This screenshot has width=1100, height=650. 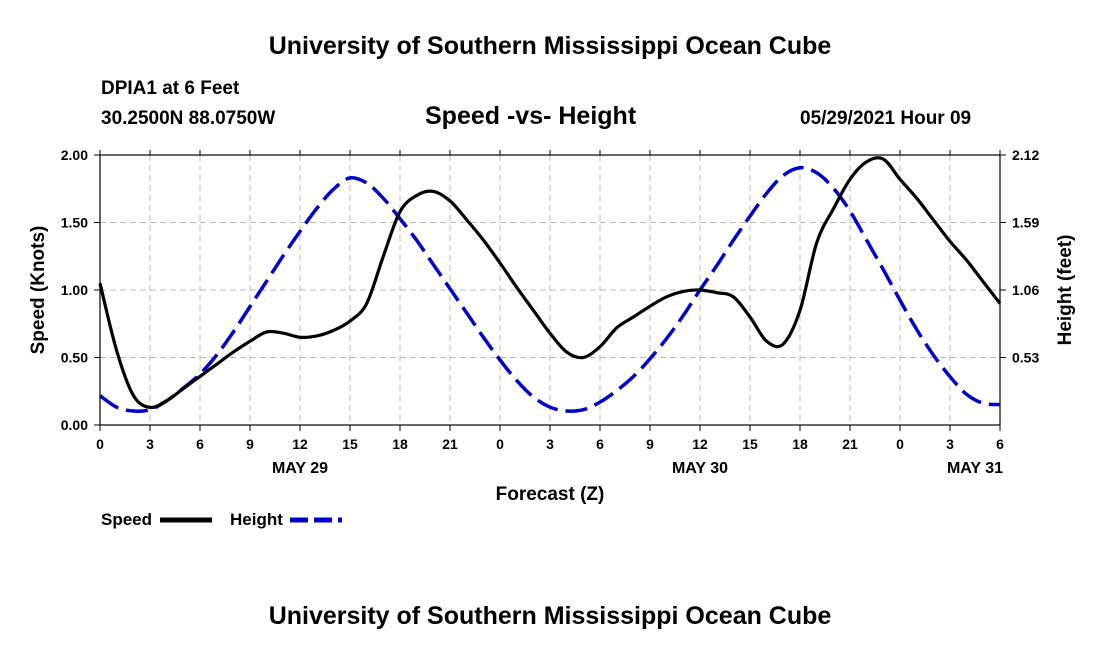 What do you see at coordinates (1025, 155) in the screenshot?
I see `y2-tick-label: 2.12` at bounding box center [1025, 155].